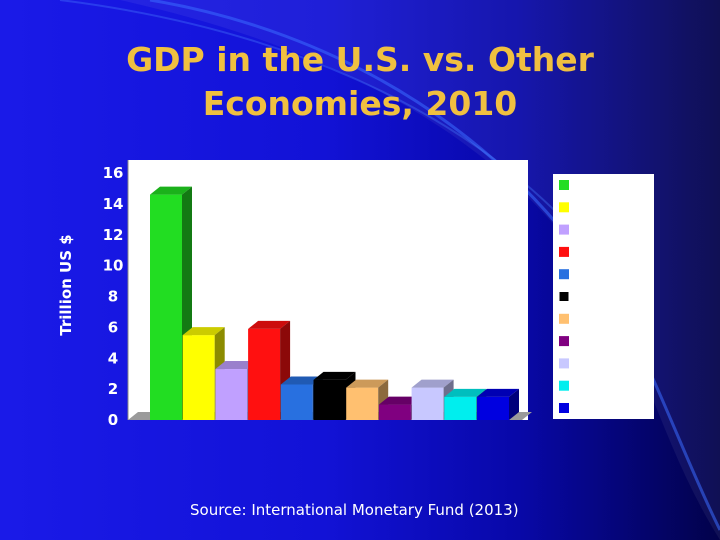 This screenshot has width=720, height=540. What do you see at coordinates (586, 275) in the screenshot?
I see `legend-label: UK` at bounding box center [586, 275].